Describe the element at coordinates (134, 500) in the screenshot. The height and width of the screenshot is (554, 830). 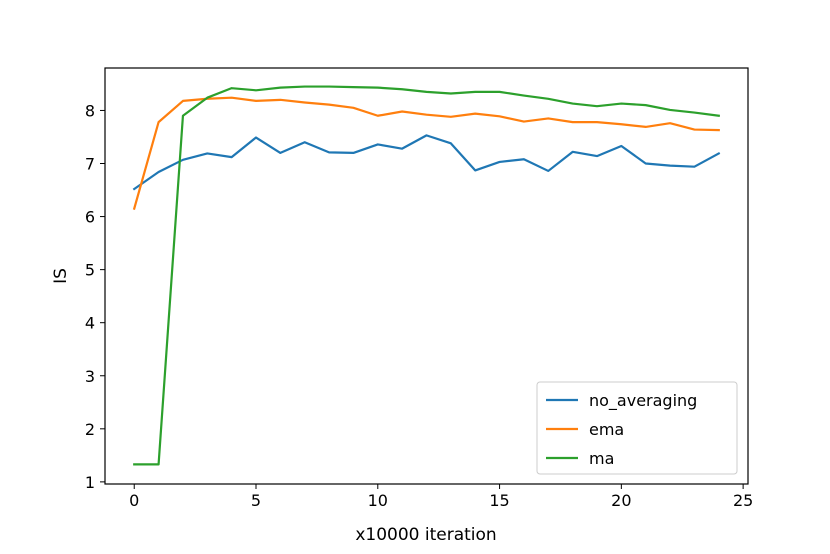
I see `x-tick-label: 0` at that location.